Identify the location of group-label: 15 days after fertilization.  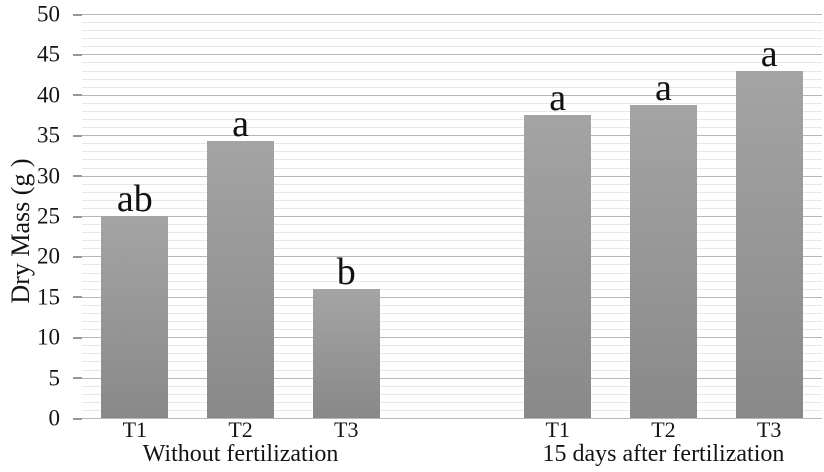
(663, 454).